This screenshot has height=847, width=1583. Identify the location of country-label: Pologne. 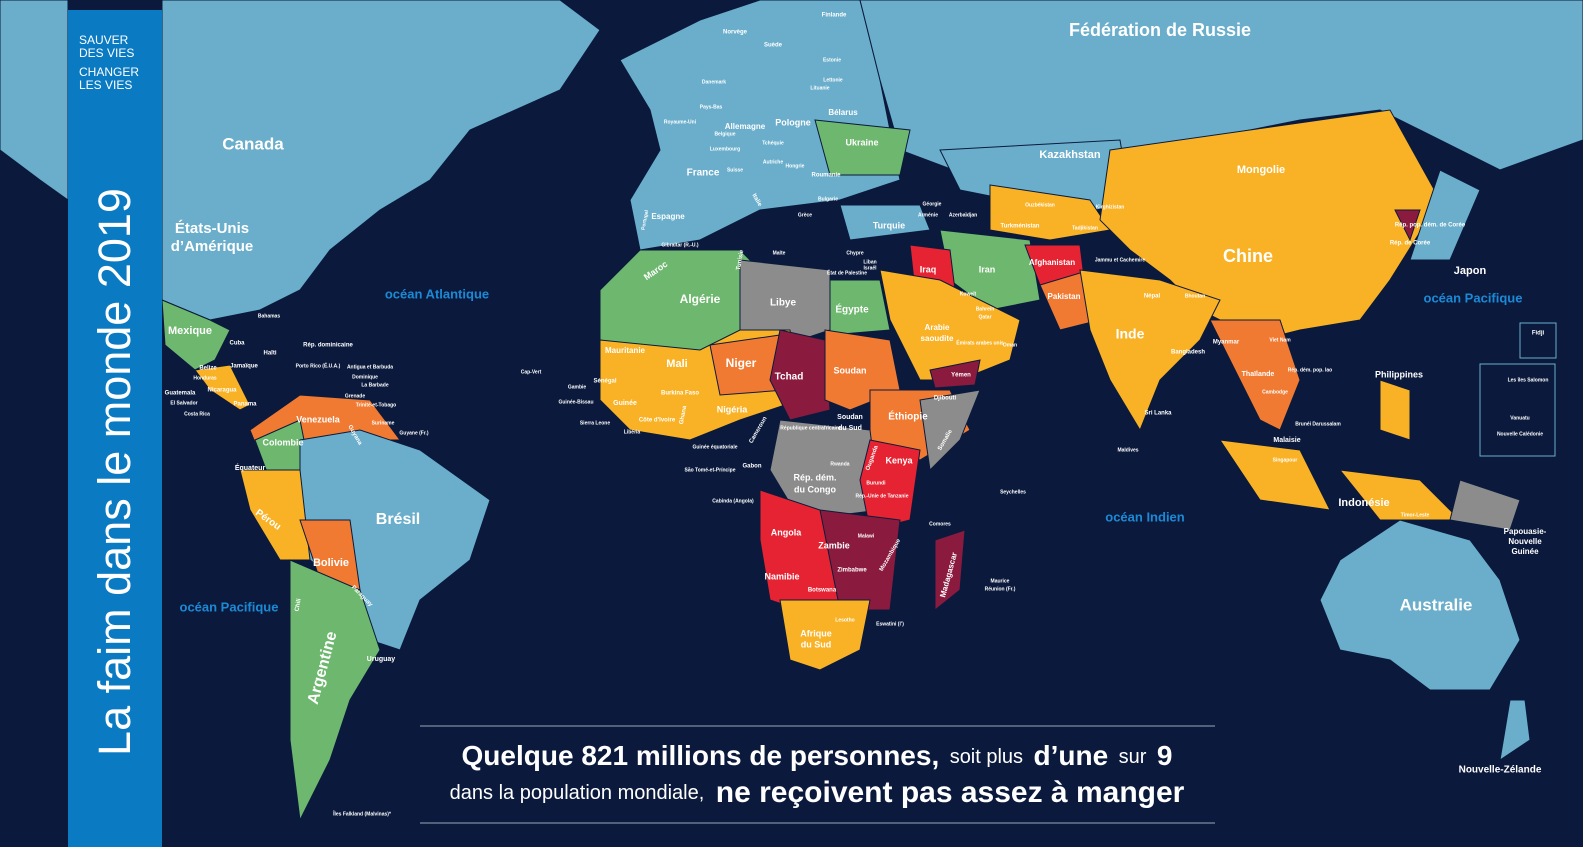
(793, 122).